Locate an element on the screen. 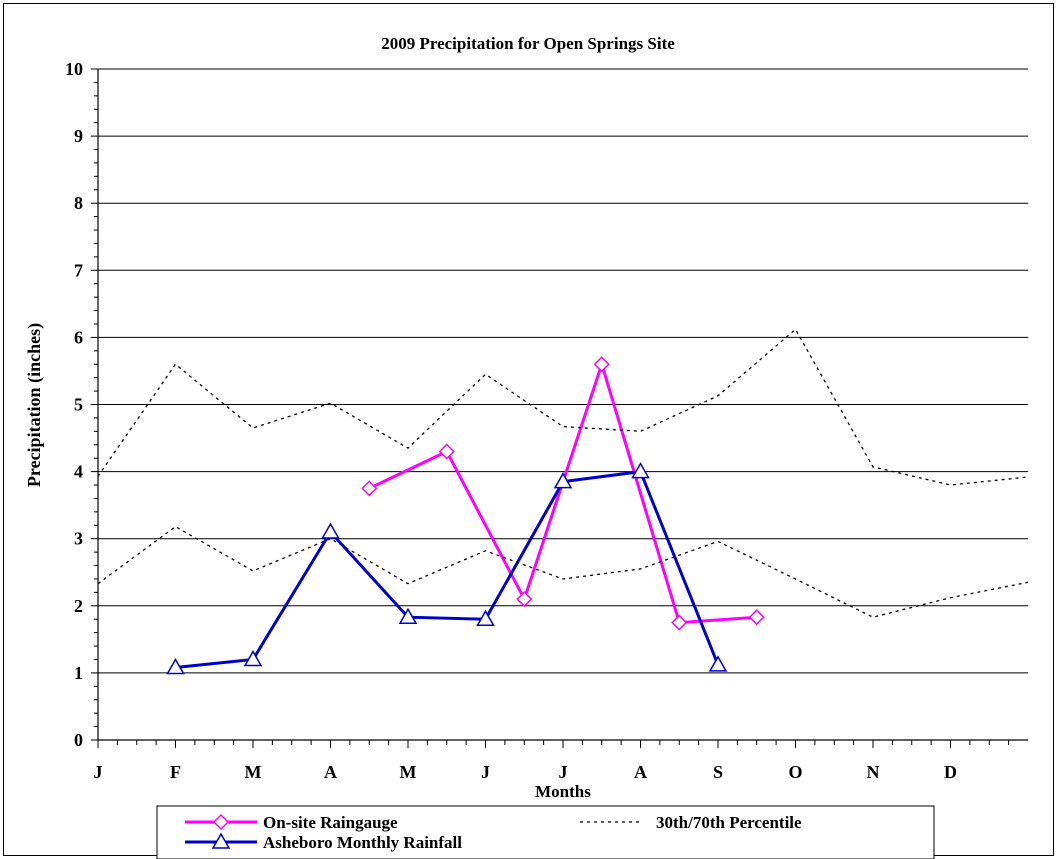 The width and height of the screenshot is (1057, 859). y-tick-label: 9 is located at coordinates (78, 136).